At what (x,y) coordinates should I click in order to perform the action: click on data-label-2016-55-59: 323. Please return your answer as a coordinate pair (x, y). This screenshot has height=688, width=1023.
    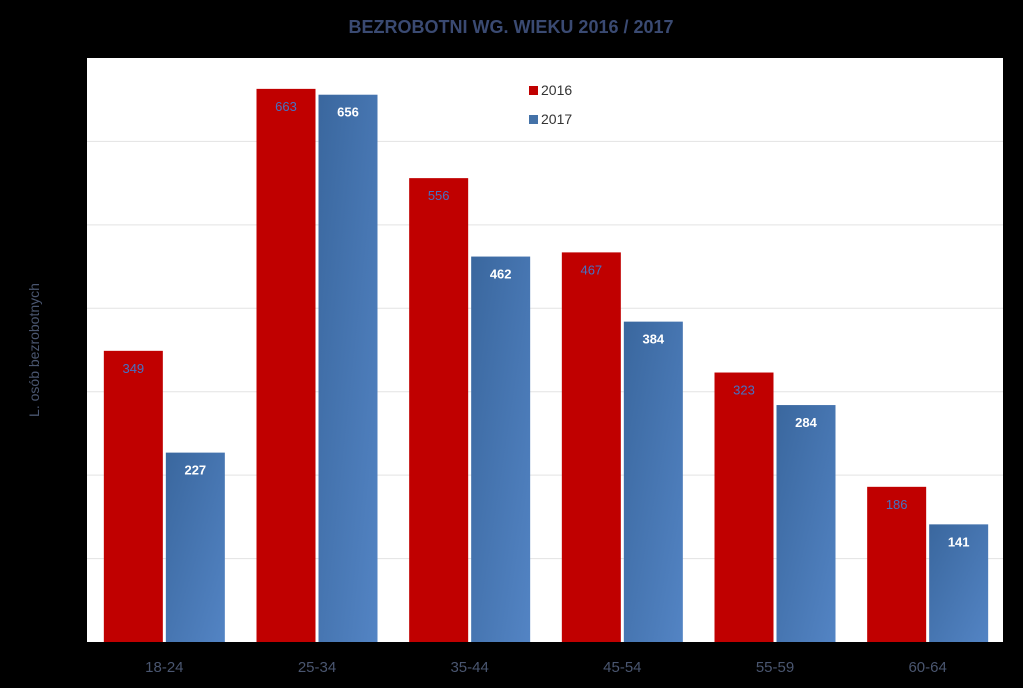
    Looking at the image, I should click on (744, 390).